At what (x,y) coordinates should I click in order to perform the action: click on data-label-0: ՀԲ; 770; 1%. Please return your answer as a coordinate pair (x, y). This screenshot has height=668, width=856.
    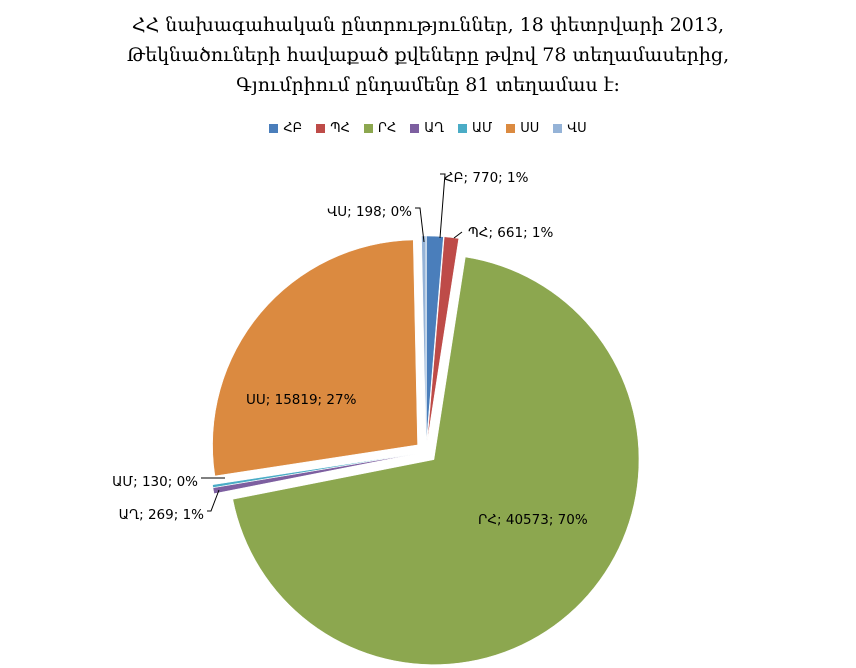
    Looking at the image, I should click on (486, 178).